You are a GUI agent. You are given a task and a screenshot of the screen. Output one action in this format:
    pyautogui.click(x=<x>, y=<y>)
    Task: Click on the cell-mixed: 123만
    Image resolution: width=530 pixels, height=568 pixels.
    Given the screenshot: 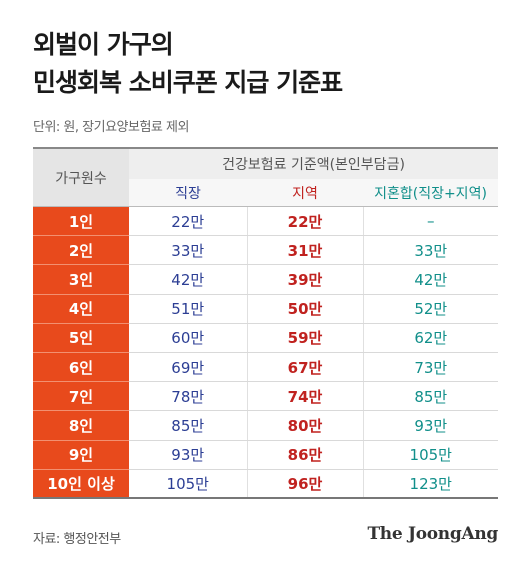 What is the action you would take?
    pyautogui.click(x=431, y=484)
    